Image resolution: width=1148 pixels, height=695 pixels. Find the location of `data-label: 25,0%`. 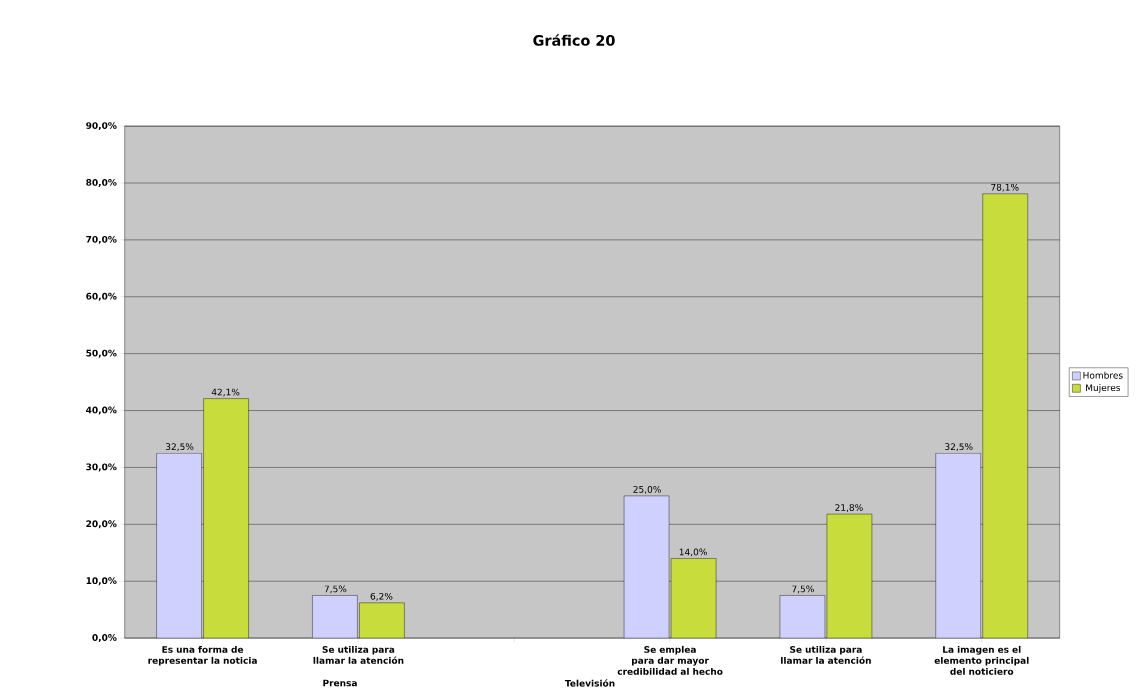

data-label: 25,0% is located at coordinates (647, 489).